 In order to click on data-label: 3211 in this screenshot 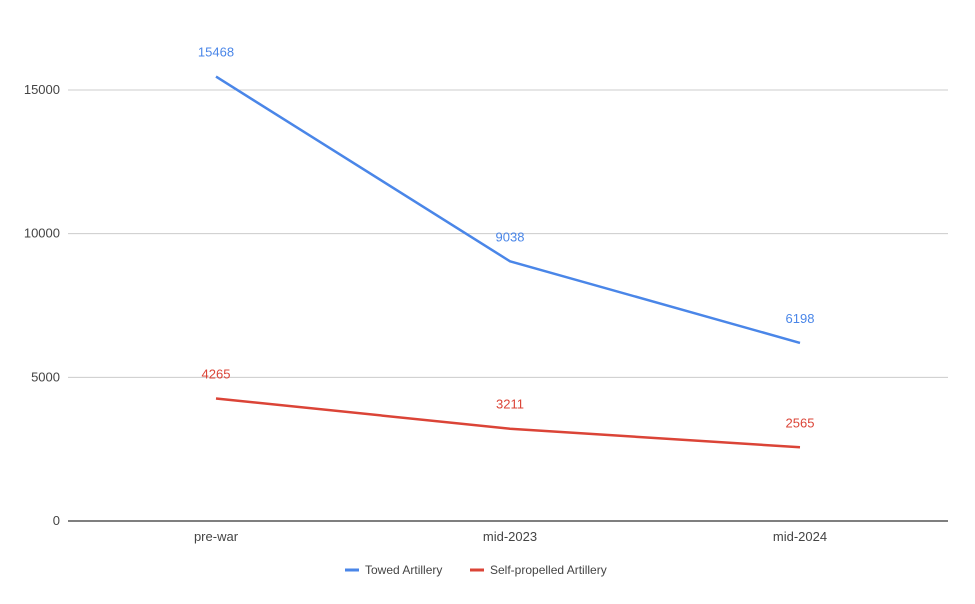, I will do `click(510, 404)`.